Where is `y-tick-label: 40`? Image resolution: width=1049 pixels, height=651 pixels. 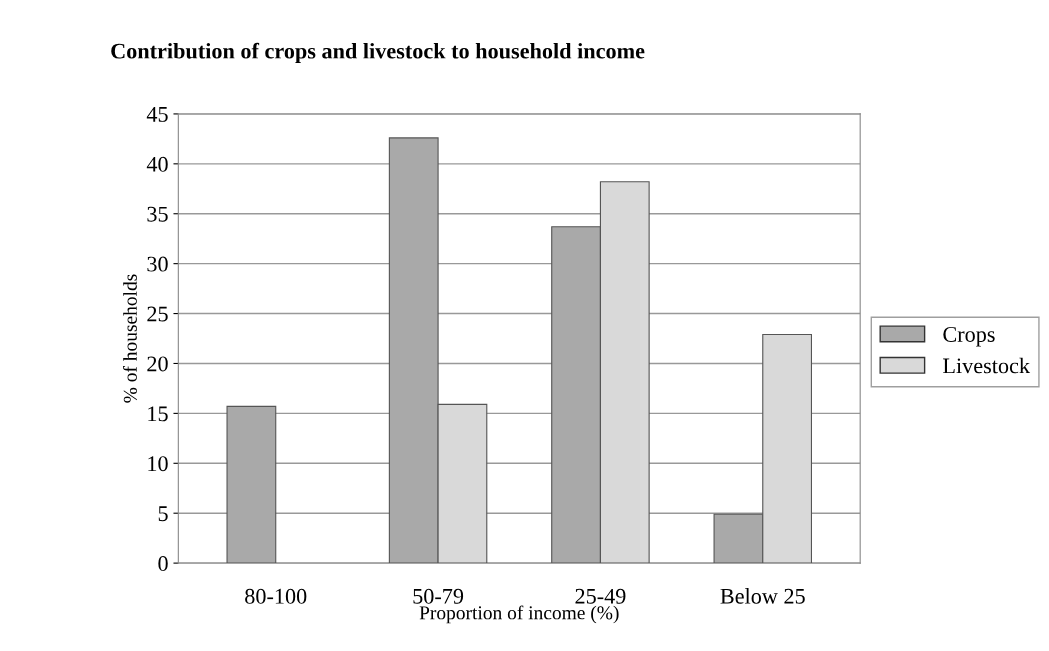 y-tick-label: 40 is located at coordinates (157, 164).